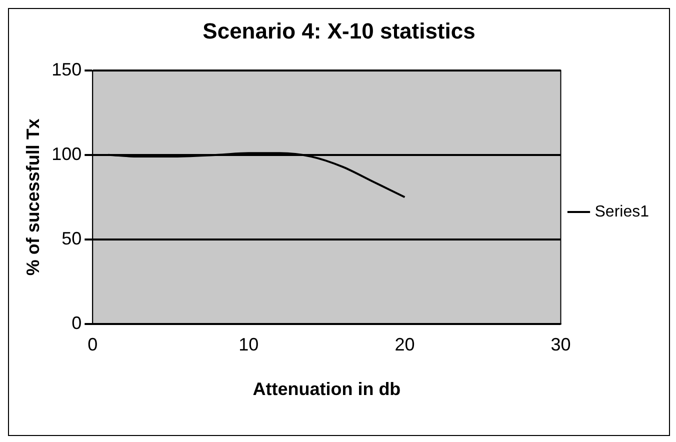 This screenshot has height=442, width=676. I want to click on x-tick-label: 20, so click(404, 344).